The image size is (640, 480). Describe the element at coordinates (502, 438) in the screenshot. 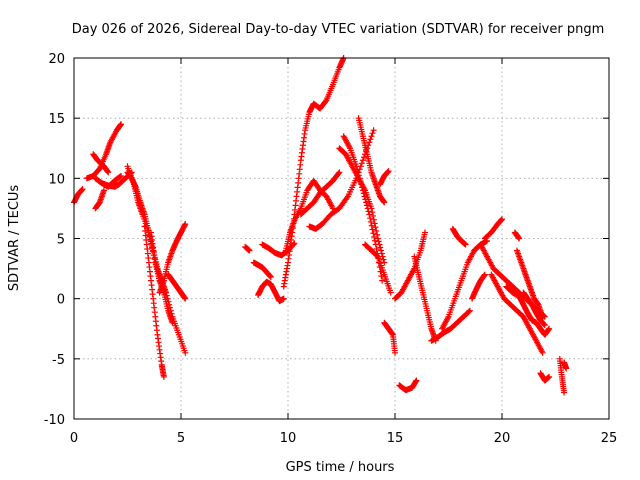

I see `x-tick-label: 20` at that location.